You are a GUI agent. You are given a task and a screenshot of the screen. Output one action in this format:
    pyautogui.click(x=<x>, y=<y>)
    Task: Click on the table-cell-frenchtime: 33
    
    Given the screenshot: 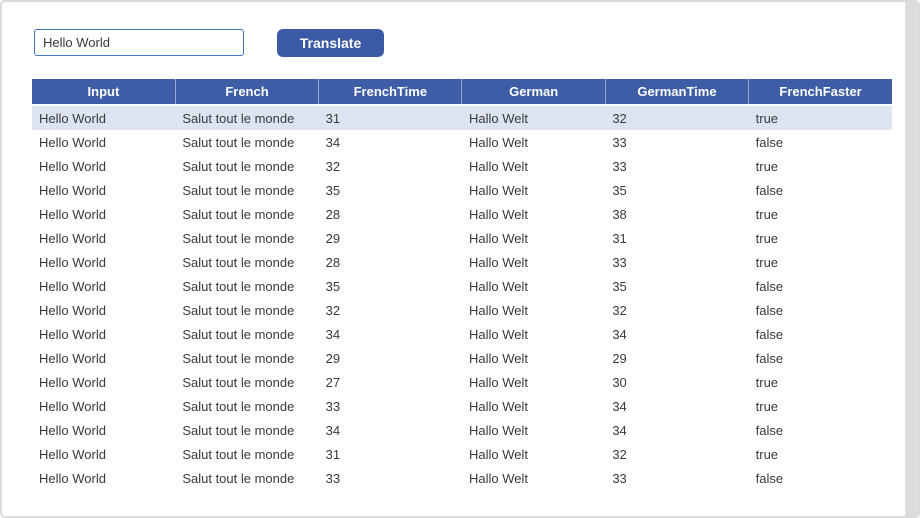 What is the action you would take?
    pyautogui.click(x=333, y=406)
    